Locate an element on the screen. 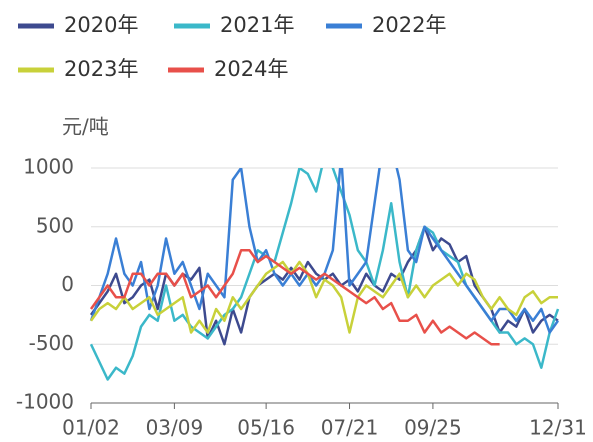  x-tick-label: 03/09 is located at coordinates (175, 428).